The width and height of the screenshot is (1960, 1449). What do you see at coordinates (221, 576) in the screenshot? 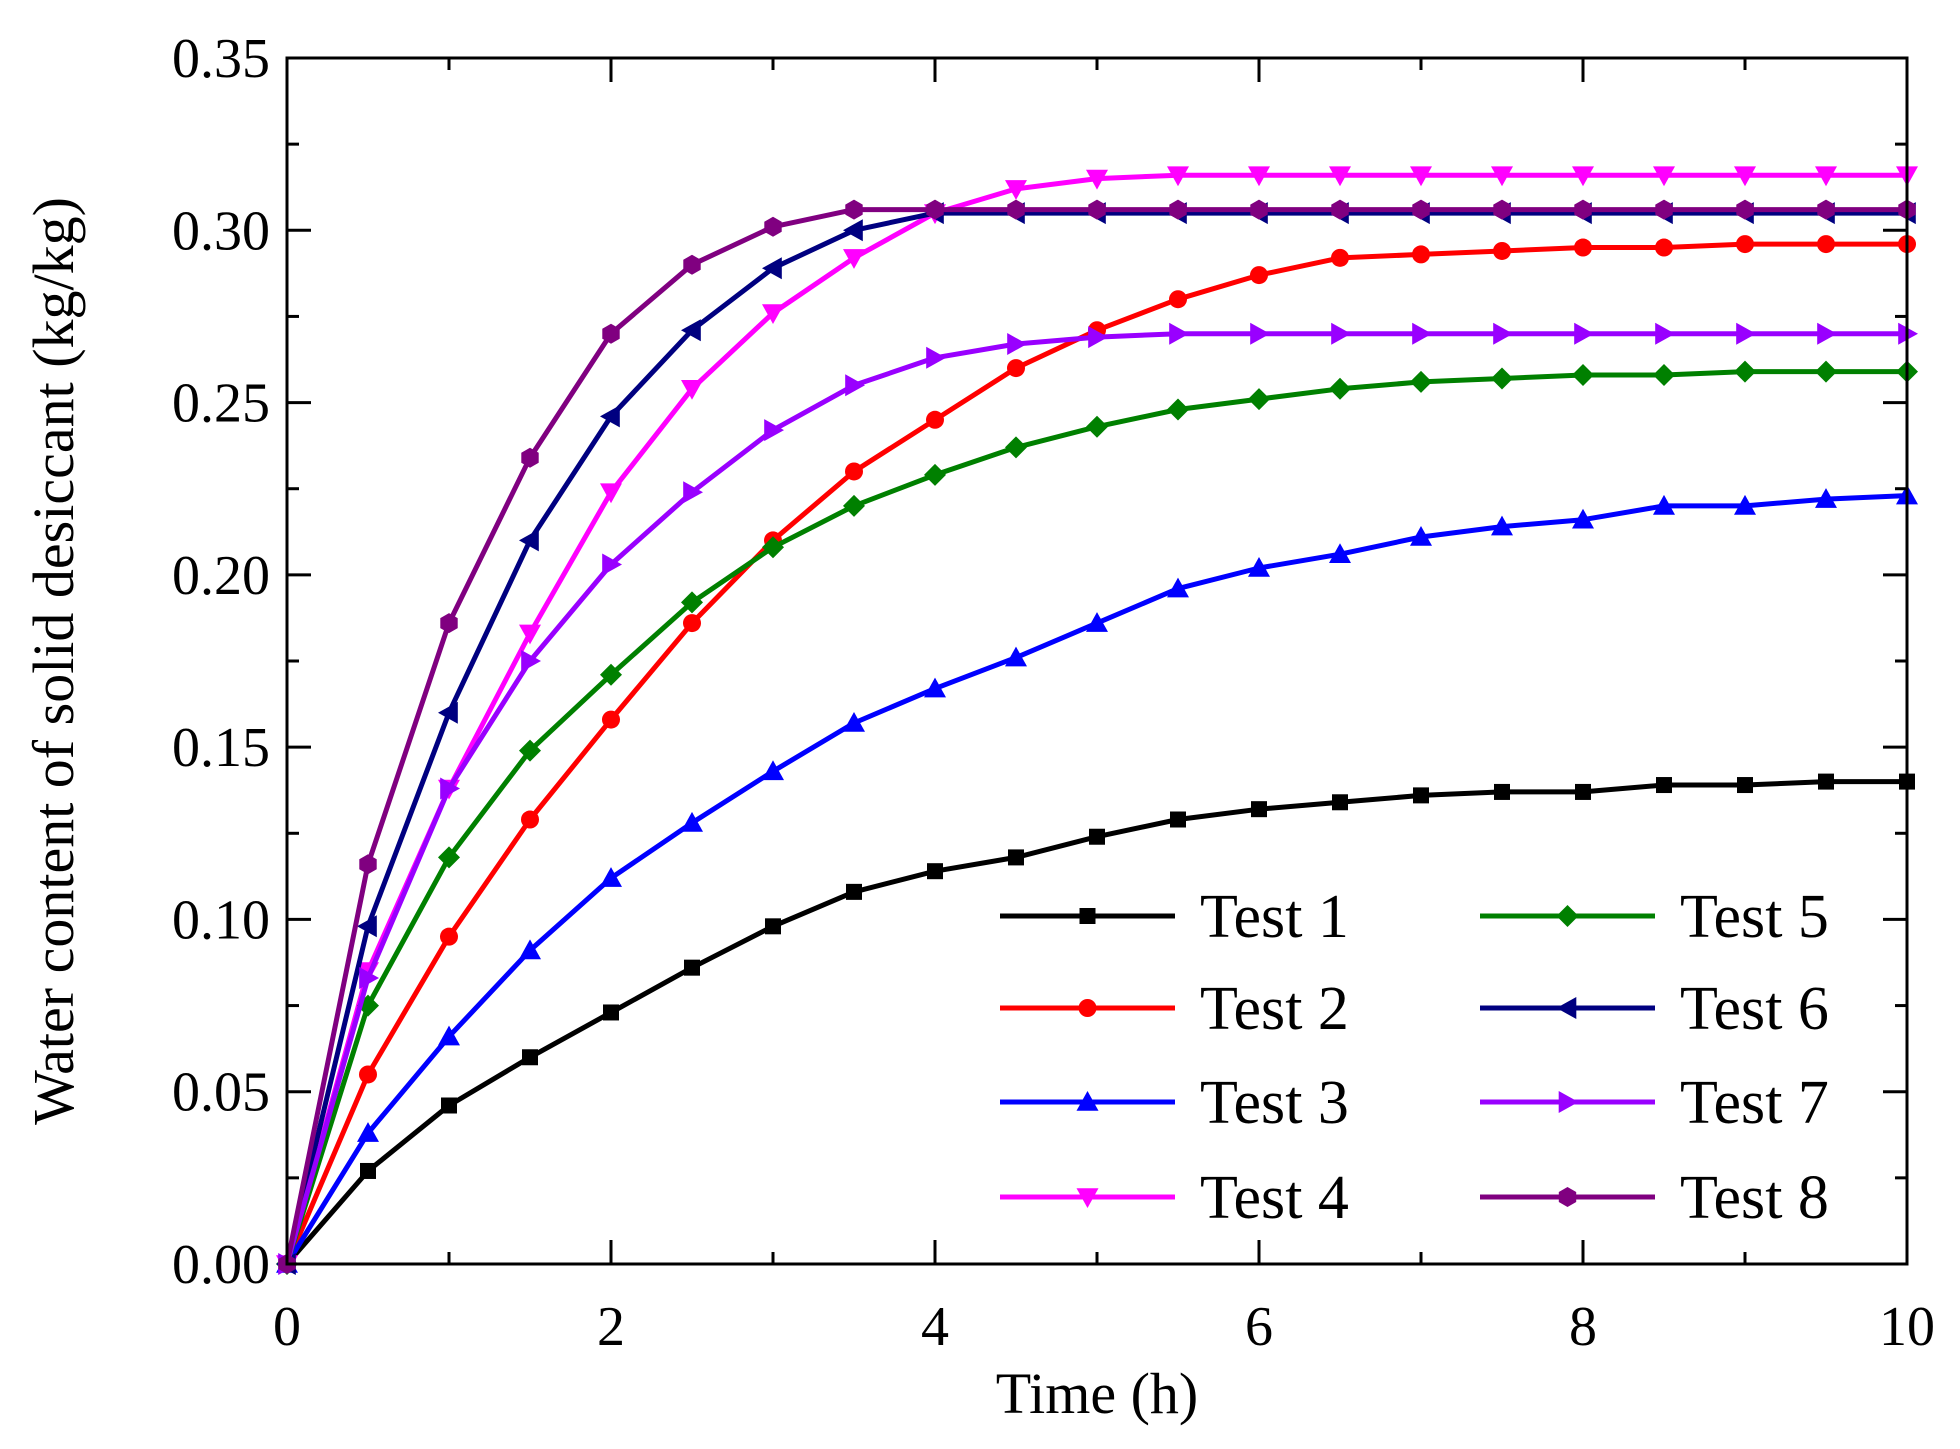
I see `y-tick-label: 0.20` at bounding box center [221, 576].